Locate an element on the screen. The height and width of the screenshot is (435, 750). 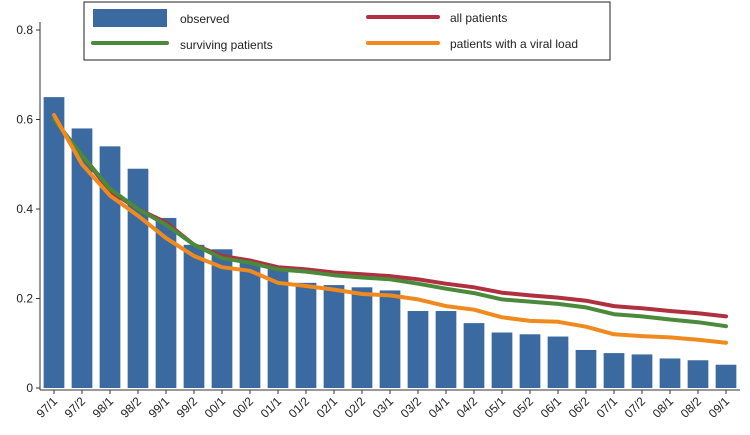
y-tick-label: 0 is located at coordinates (29, 388).